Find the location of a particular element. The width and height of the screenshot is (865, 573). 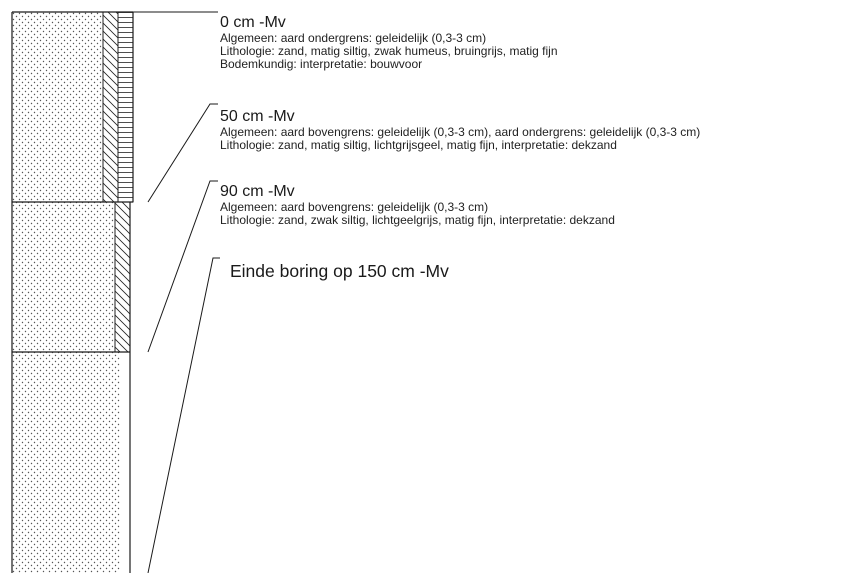

column-outline is located at coordinates (72, 292).